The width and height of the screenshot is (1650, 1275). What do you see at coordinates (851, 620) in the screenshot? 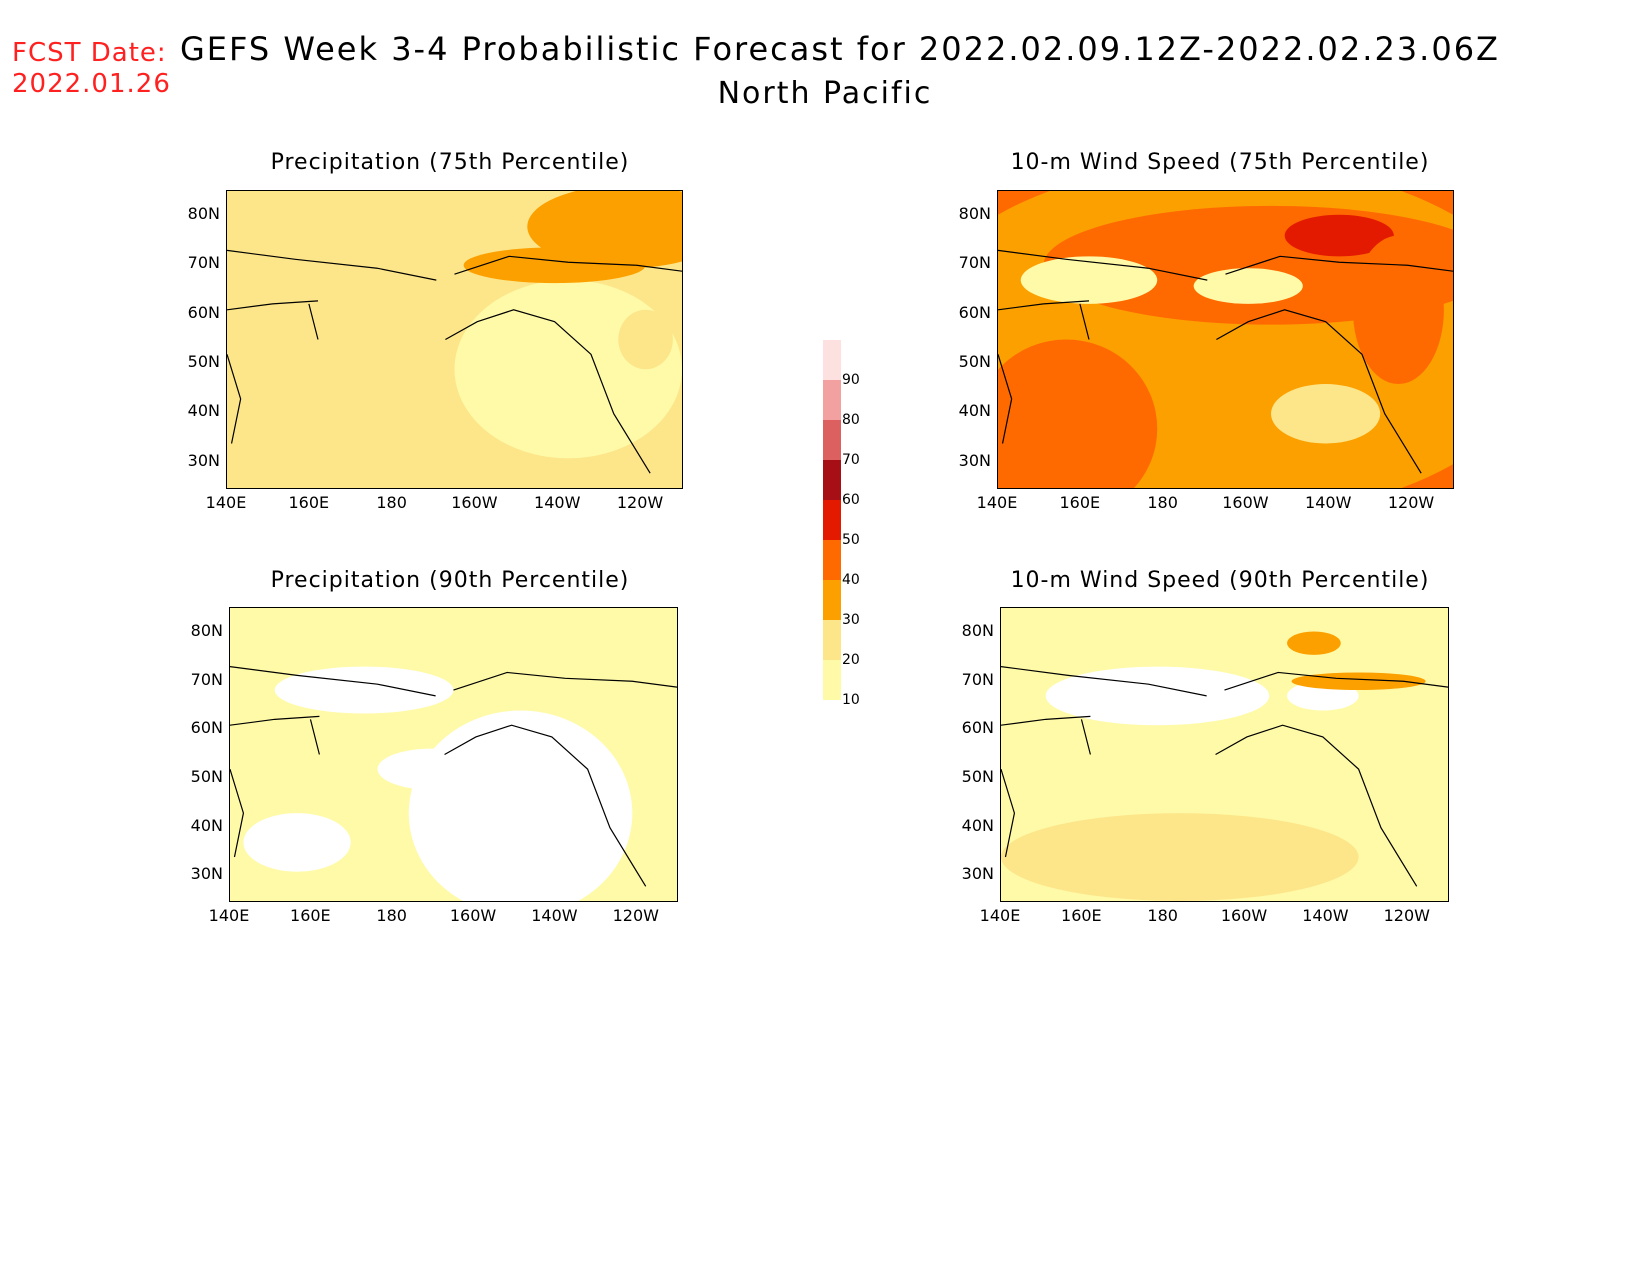
I see `colorbar-level-label: 30` at bounding box center [851, 620].